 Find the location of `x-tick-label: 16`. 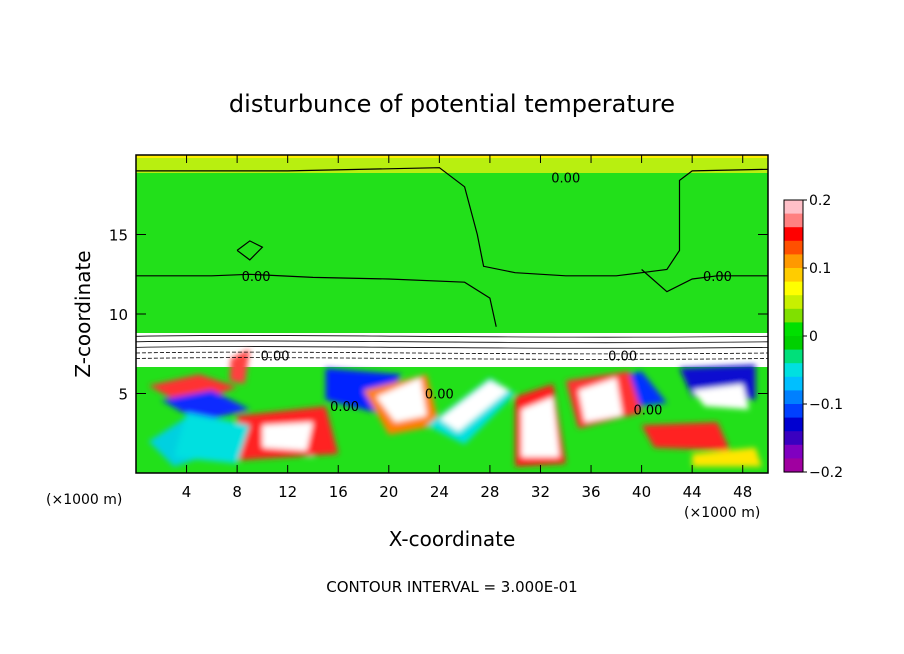

x-tick-label: 16 is located at coordinates (338, 492).